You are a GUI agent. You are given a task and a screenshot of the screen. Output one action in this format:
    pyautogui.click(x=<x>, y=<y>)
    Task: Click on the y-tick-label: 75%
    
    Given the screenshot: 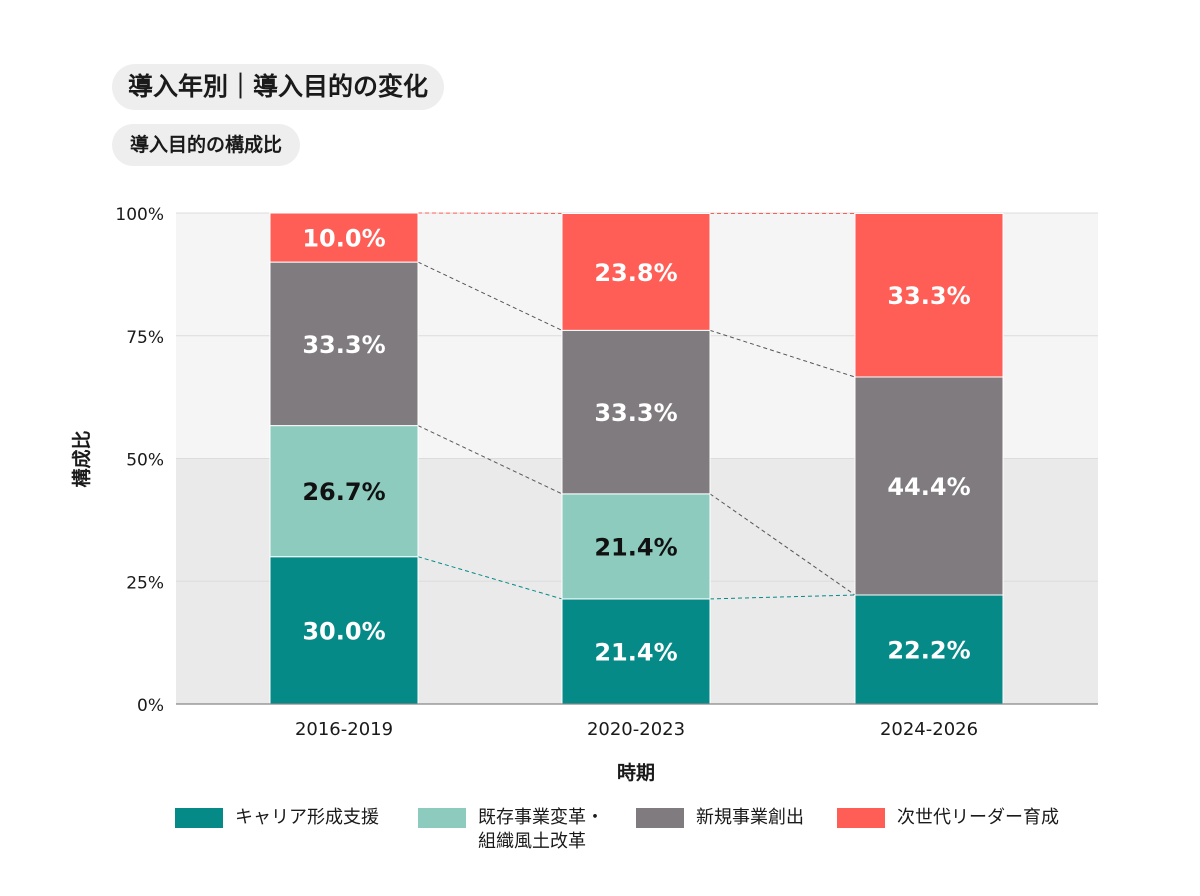 What is the action you would take?
    pyautogui.click(x=145, y=338)
    